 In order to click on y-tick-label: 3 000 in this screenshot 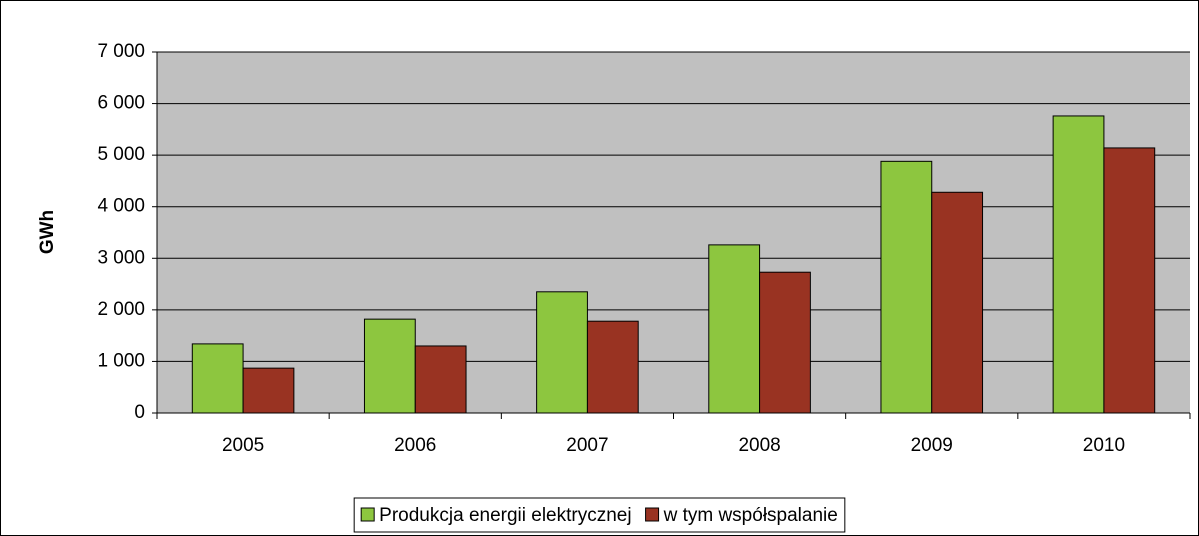, I will do `click(121, 257)`.